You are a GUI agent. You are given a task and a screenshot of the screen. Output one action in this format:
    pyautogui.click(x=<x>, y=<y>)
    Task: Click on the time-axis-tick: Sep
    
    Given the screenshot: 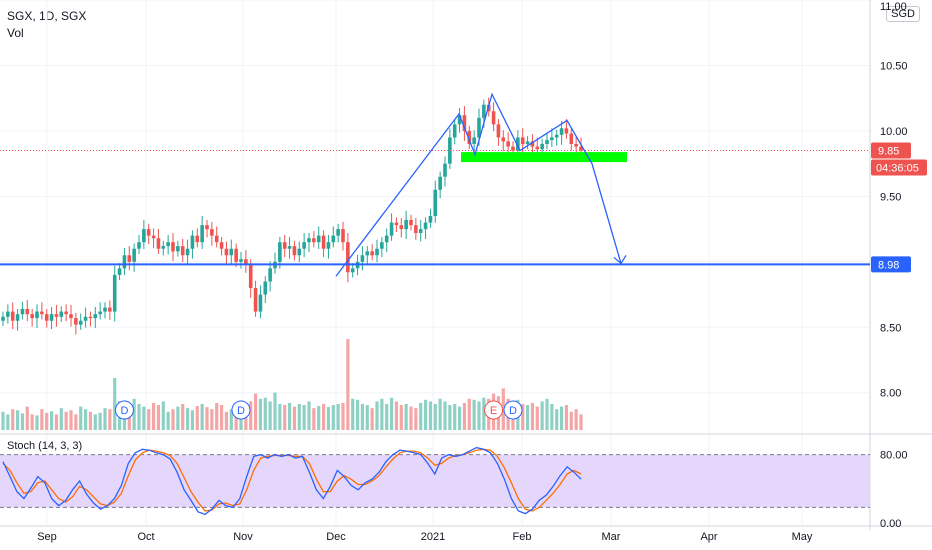 What is the action you would take?
    pyautogui.click(x=47, y=537)
    